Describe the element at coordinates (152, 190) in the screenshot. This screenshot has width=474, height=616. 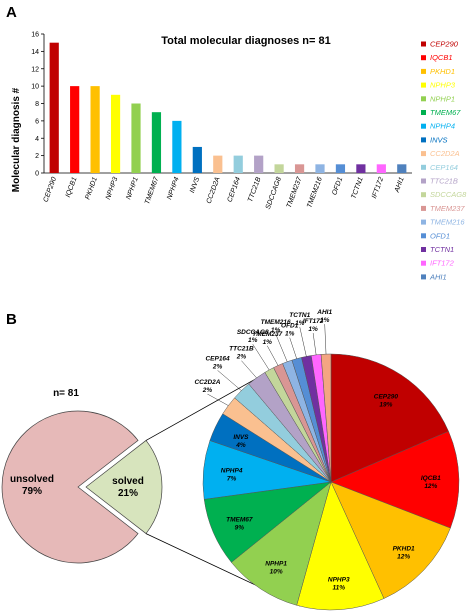
I see `category-label: TMEM67` at that location.